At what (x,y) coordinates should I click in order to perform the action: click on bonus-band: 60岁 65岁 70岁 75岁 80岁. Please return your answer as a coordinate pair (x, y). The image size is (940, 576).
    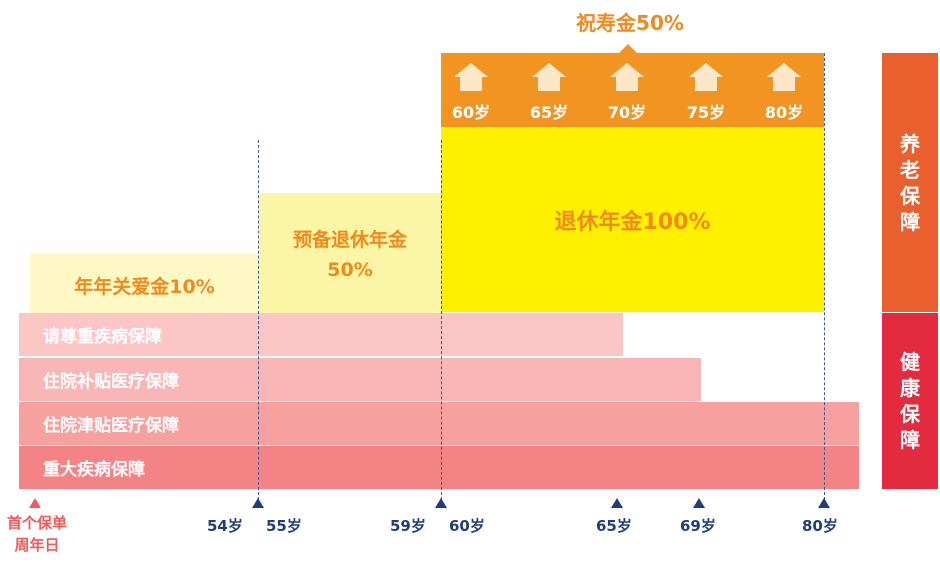
    Looking at the image, I should click on (632, 90).